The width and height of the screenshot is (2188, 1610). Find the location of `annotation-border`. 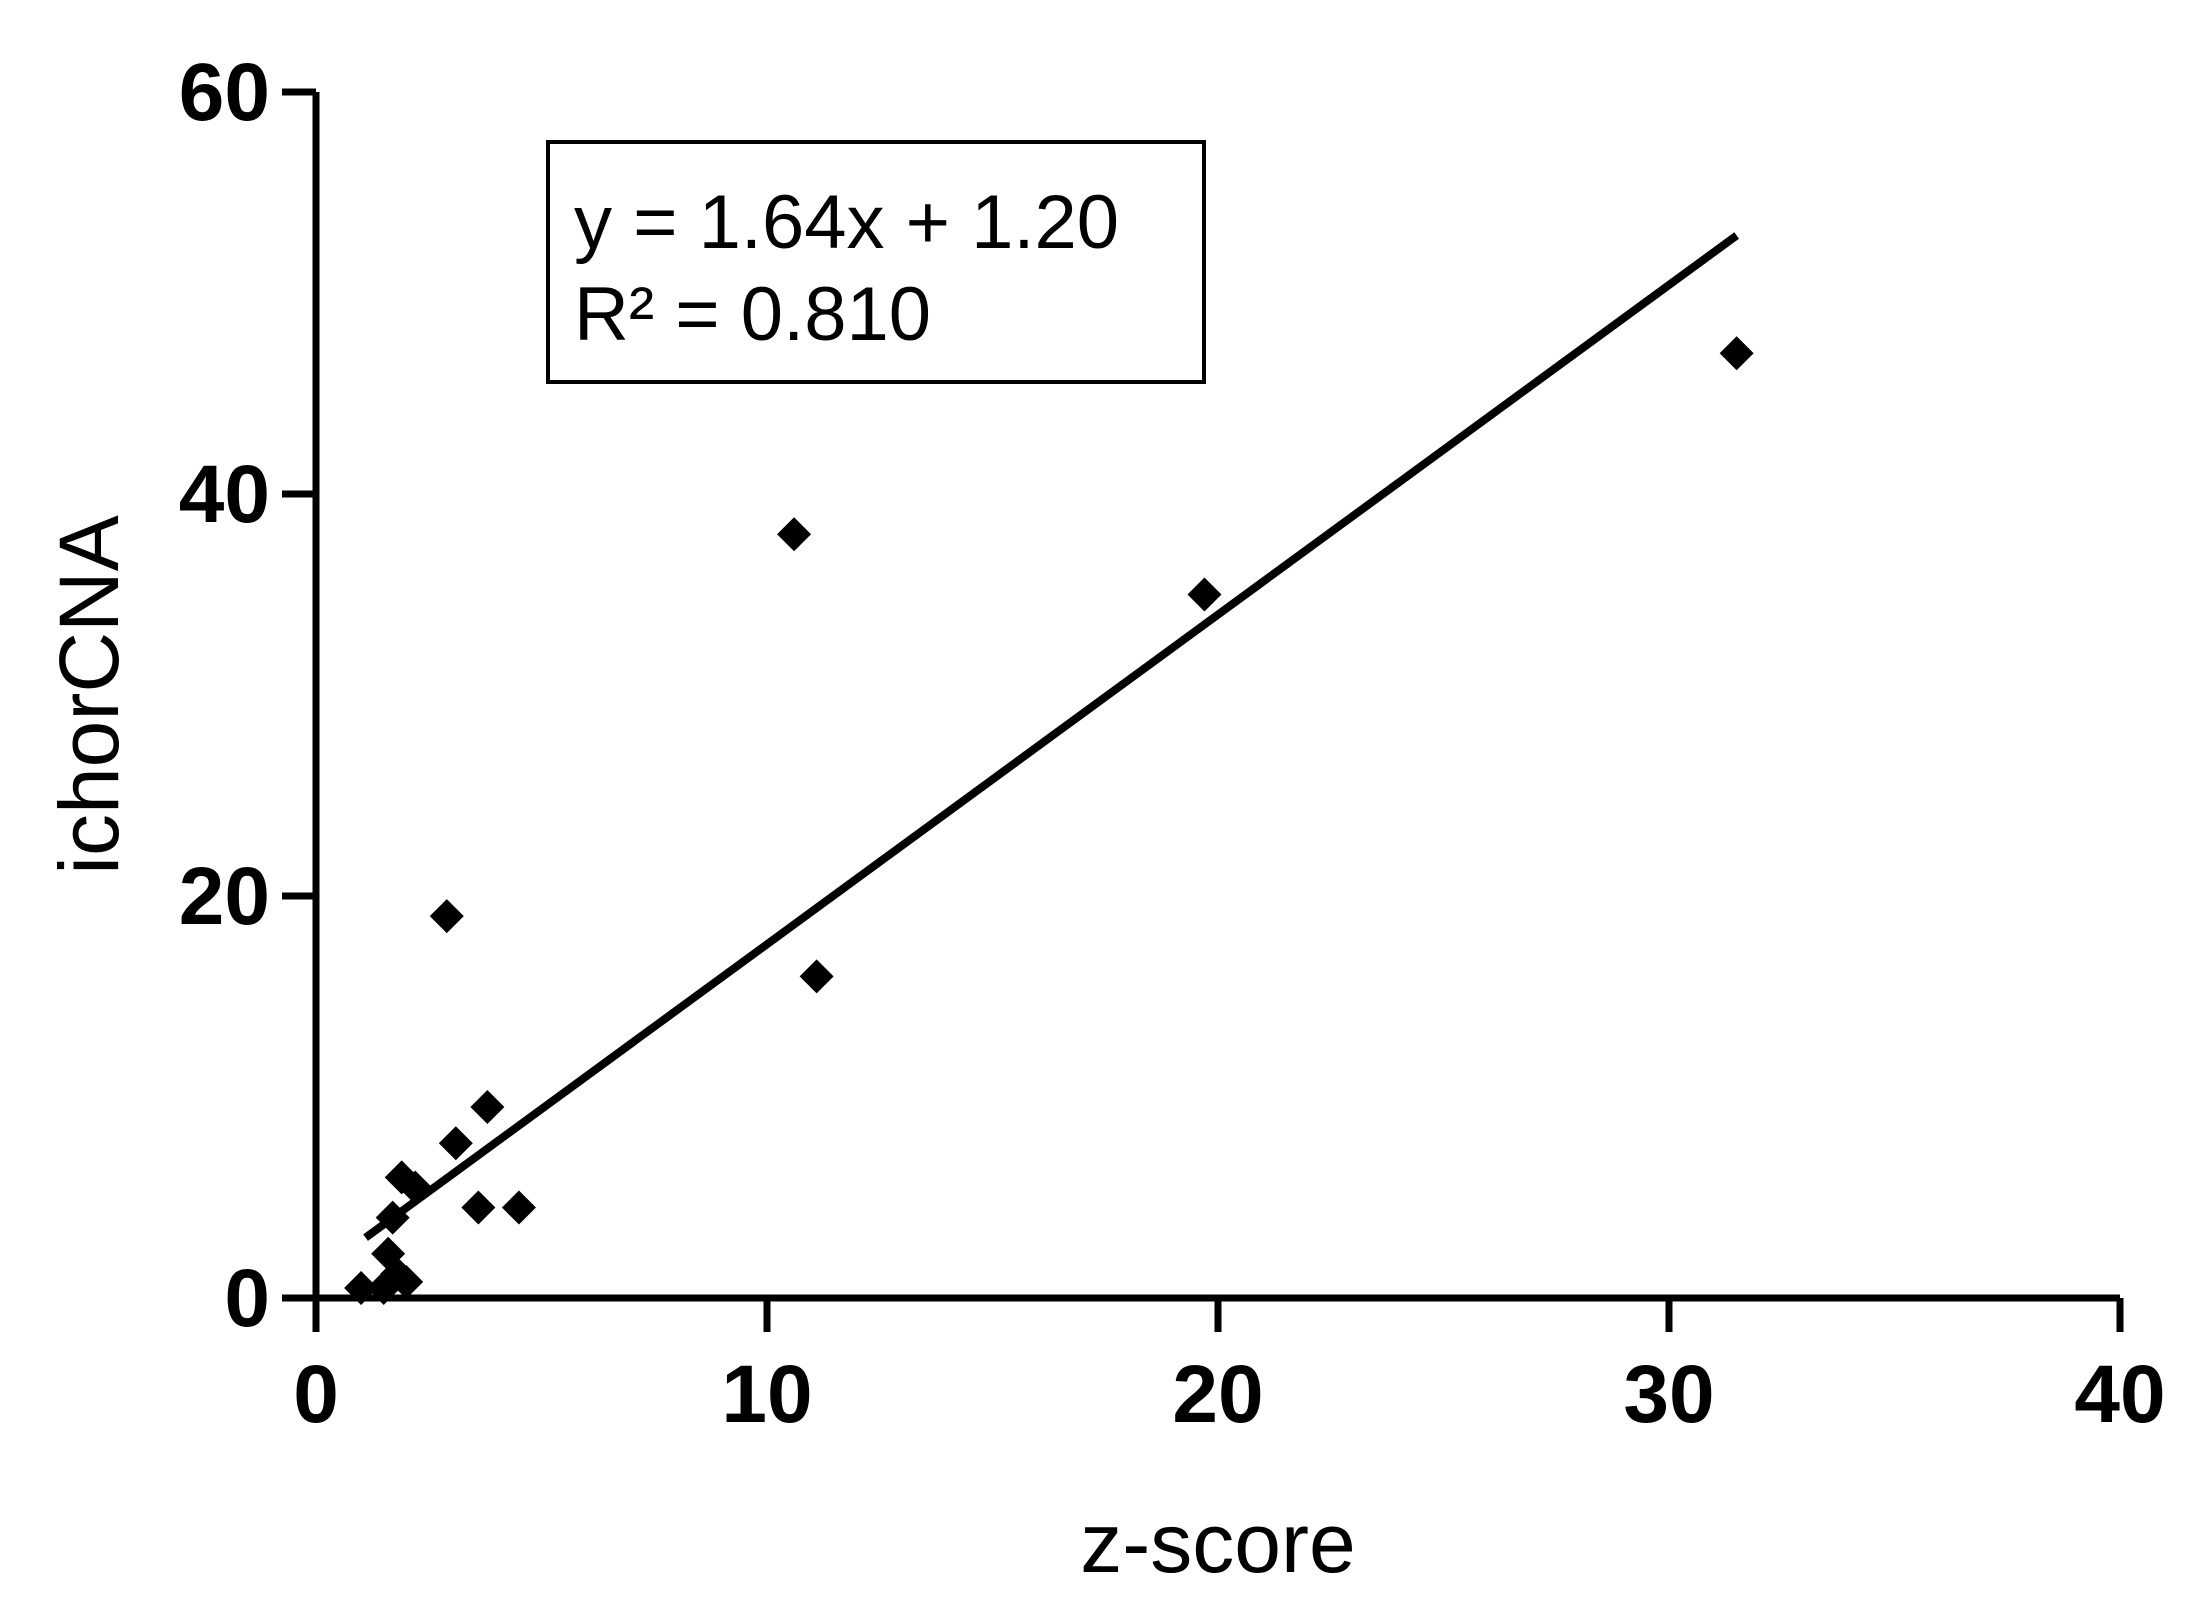

annotation-border is located at coordinates (876, 262).